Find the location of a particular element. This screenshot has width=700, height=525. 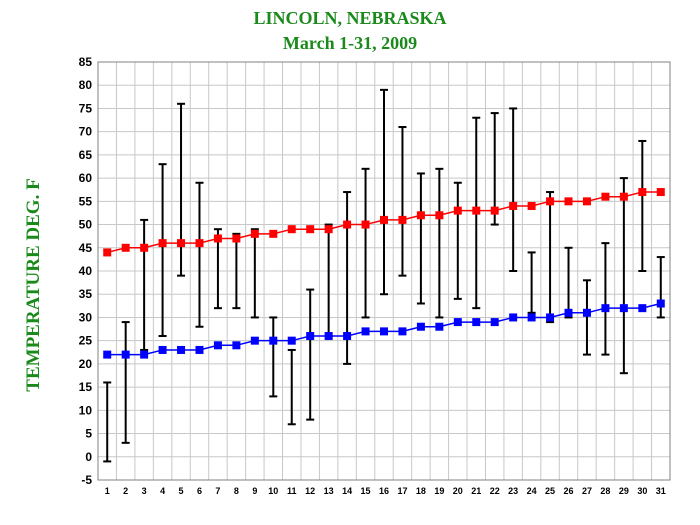

x-tick-label: 24 is located at coordinates (532, 491).